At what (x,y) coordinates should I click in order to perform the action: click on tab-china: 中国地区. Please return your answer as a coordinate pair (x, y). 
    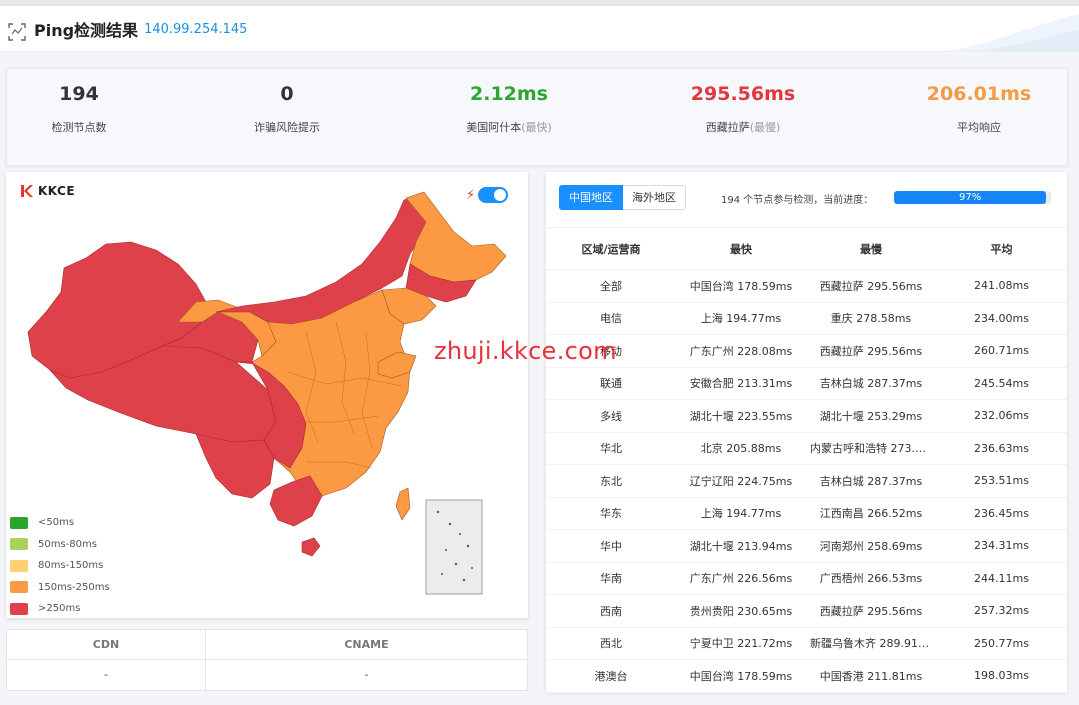
    Looking at the image, I should click on (591, 197).